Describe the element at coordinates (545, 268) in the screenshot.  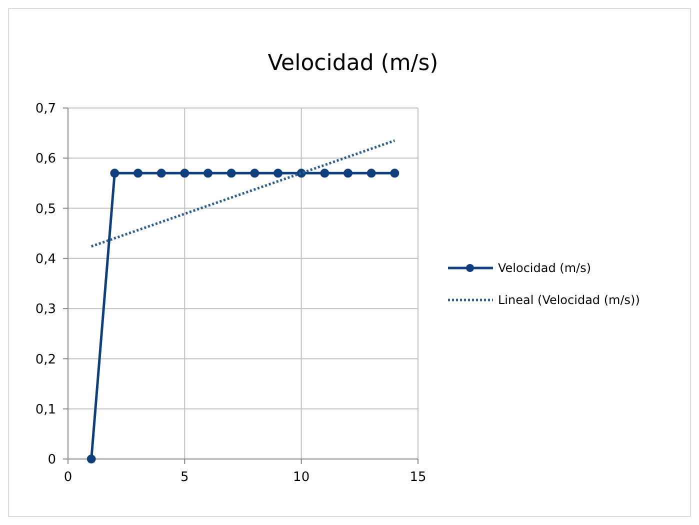
I see `legend-label: Velocidad (m/s)` at that location.